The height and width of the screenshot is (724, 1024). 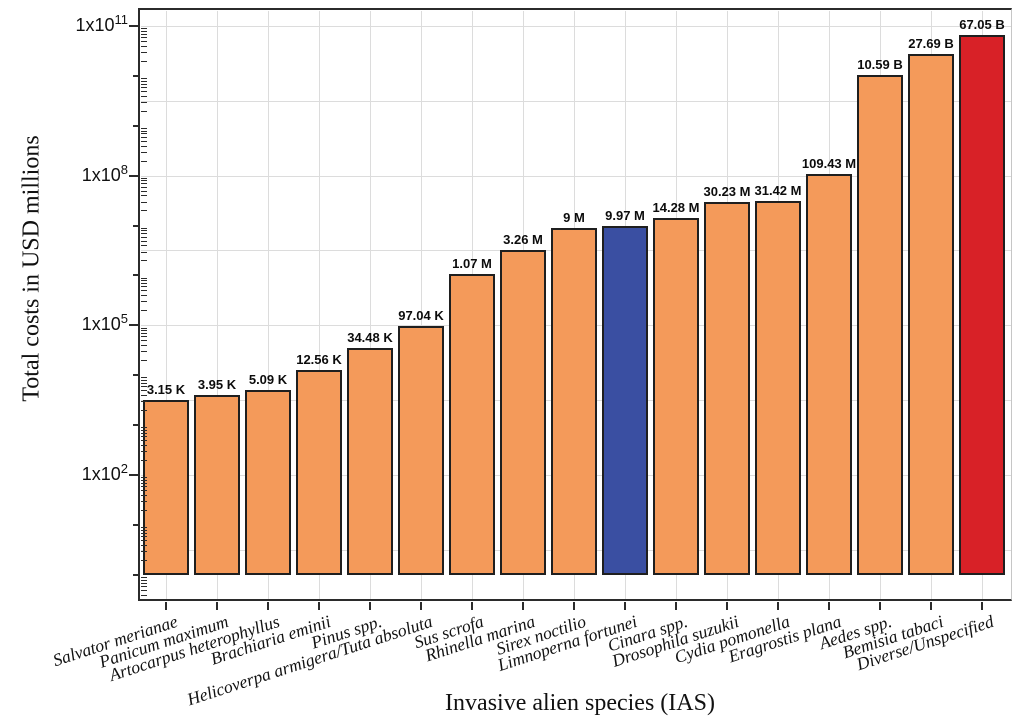 I want to click on bar-value-label: 3.95 K, so click(x=217, y=385).